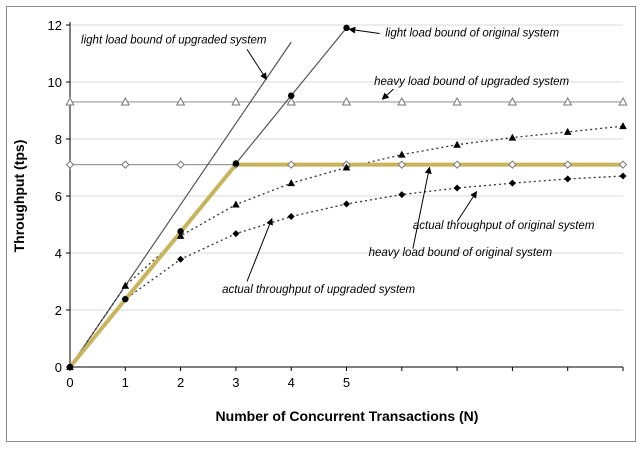 The height and width of the screenshot is (449, 644). What do you see at coordinates (19, 196) in the screenshot?
I see `y-axis-title: Throughput (tps)` at bounding box center [19, 196].